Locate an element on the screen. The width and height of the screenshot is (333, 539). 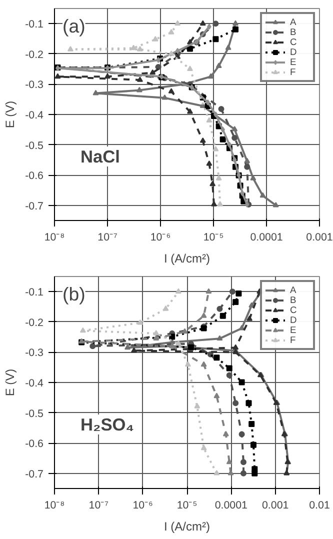
x-tick-label: 0.01 is located at coordinates (319, 506).